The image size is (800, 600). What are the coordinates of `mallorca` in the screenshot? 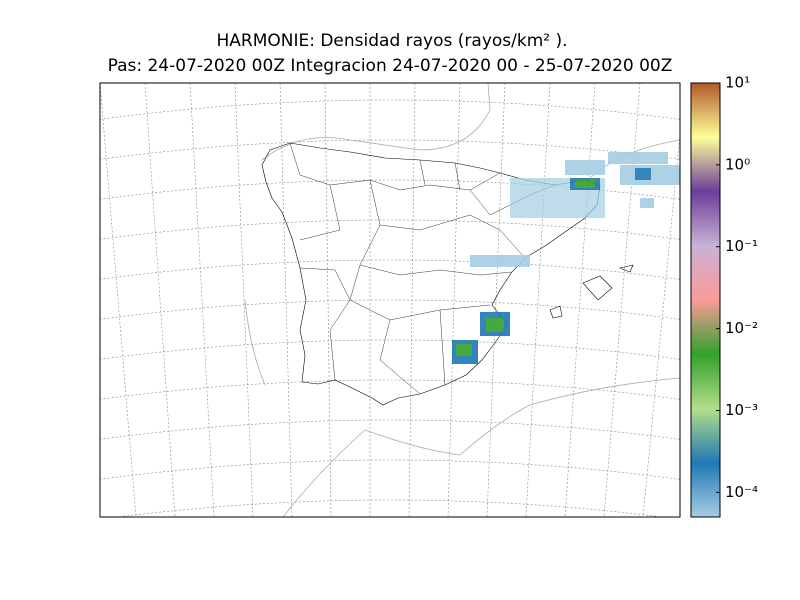 It's located at (597, 288).